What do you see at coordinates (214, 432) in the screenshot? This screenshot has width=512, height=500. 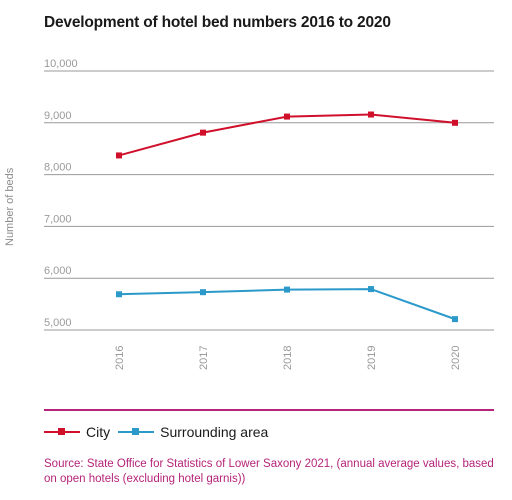 I see `legend-label-surrounding: Surrounding area` at bounding box center [214, 432].